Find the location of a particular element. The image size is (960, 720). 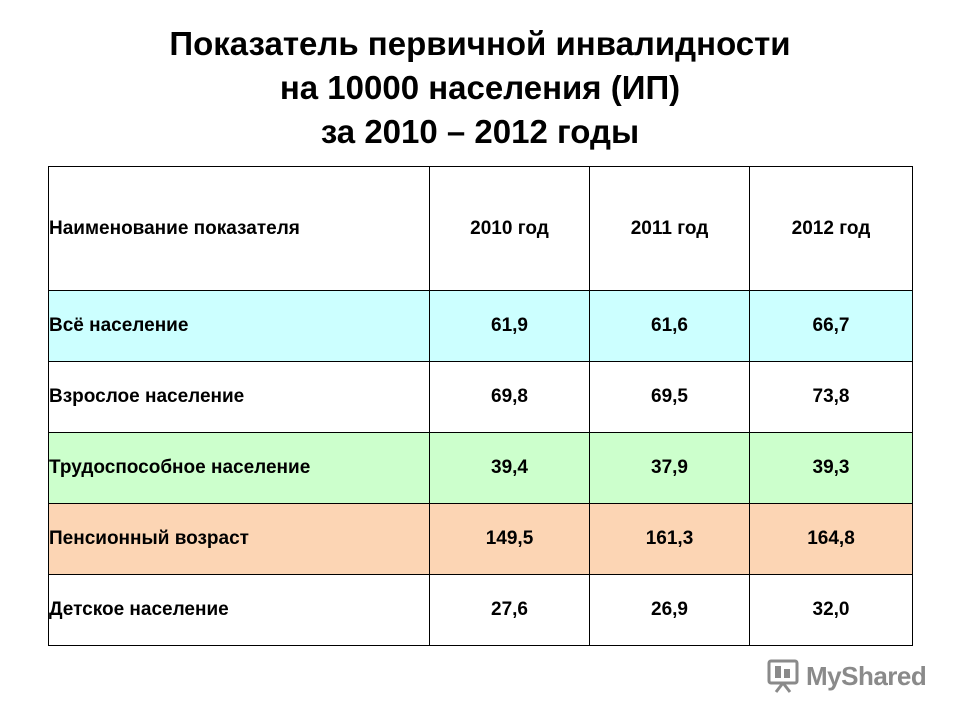

row-label: Всё население is located at coordinates (239, 326).